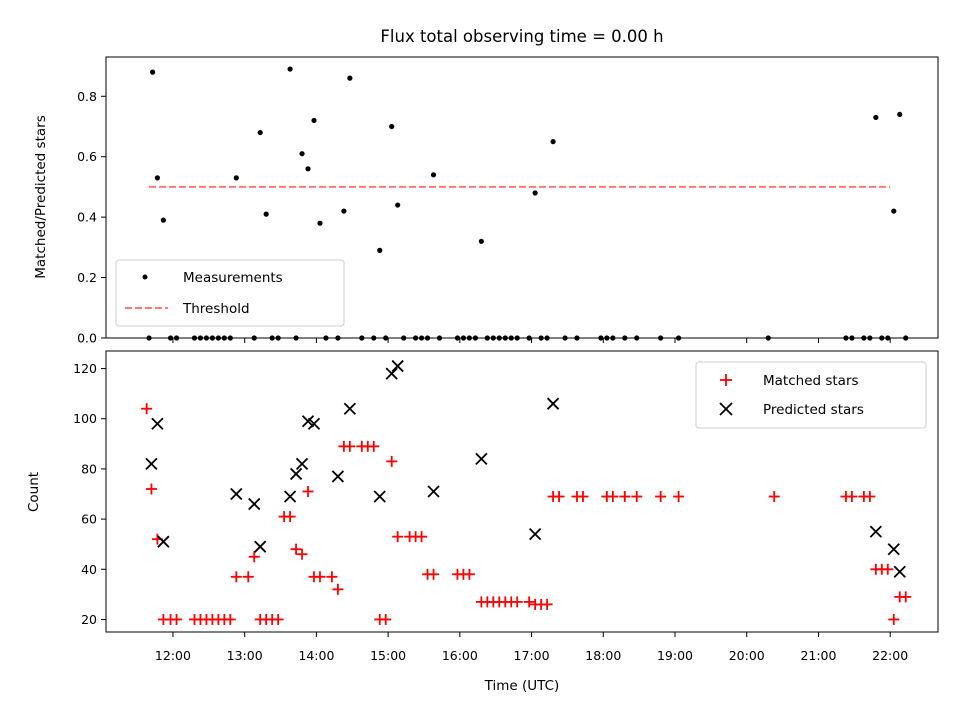 This screenshot has height=720, width=960. Describe the element at coordinates (521, 36) in the screenshot. I see `chart-title: Flux total observing time = 0.00 h` at that location.